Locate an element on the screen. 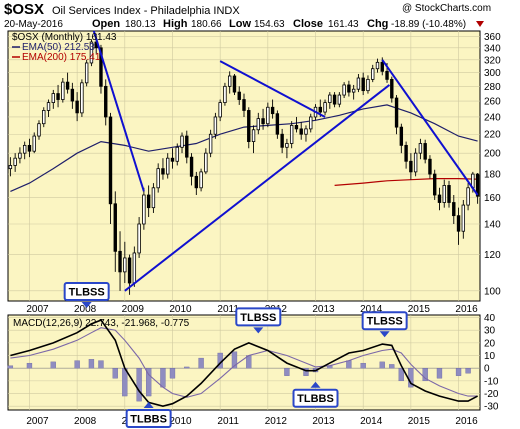 The image size is (520, 429). trendline is located at coordinates (118, 111).